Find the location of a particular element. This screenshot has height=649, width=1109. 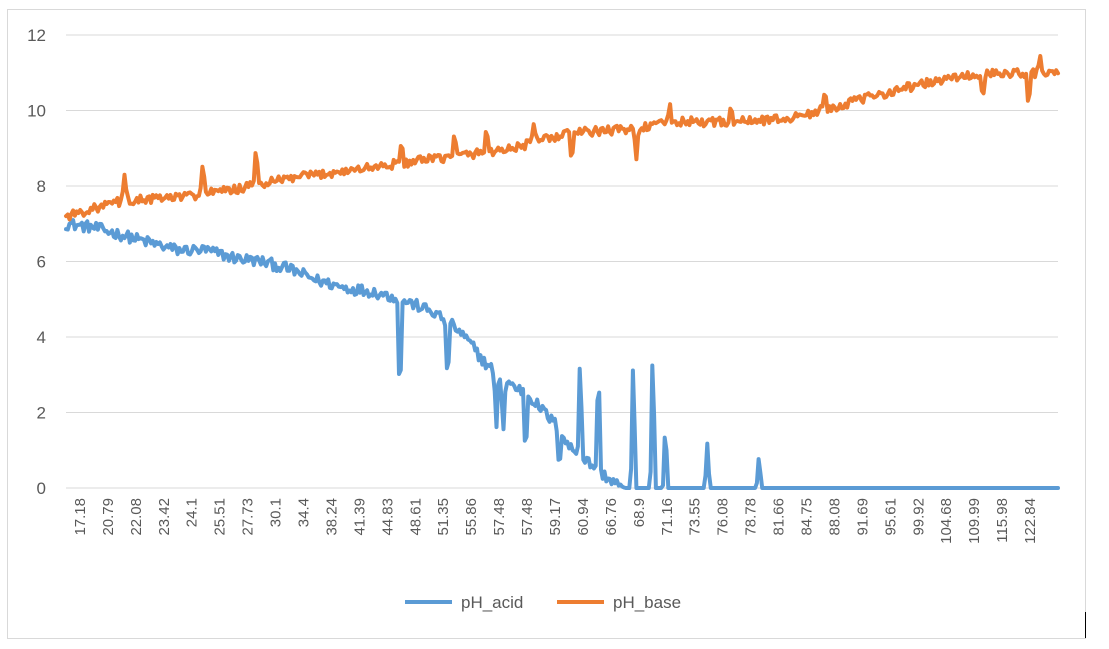

x-tick-label: 60.94 is located at coordinates (583, 517).